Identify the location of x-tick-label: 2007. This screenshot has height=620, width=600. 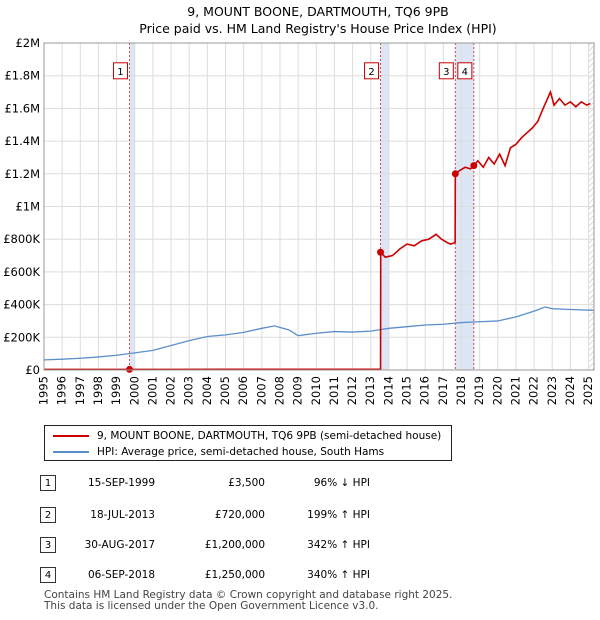
(261, 390).